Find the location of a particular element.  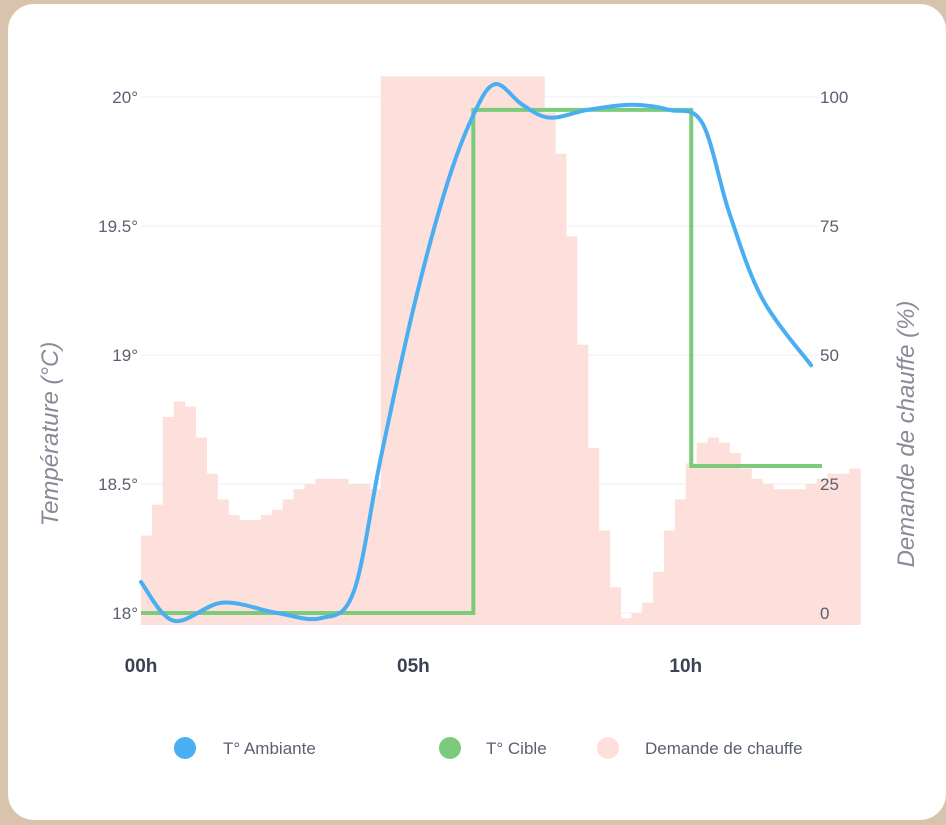

left-axis-ticks: 18° 18.5° 19° 19.5° 20° is located at coordinates (118, 355).